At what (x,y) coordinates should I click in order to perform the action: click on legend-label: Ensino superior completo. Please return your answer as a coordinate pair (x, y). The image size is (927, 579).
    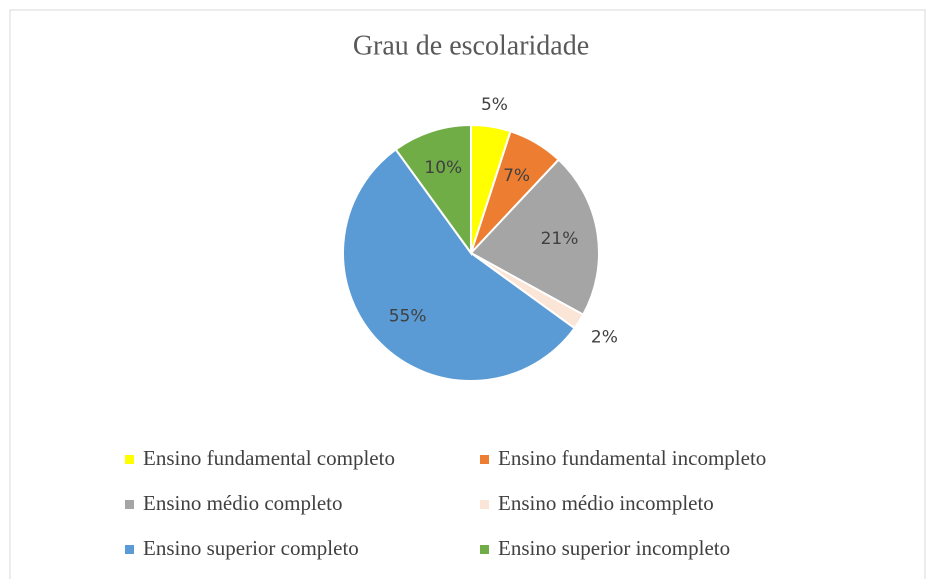
    Looking at the image, I should click on (251, 548).